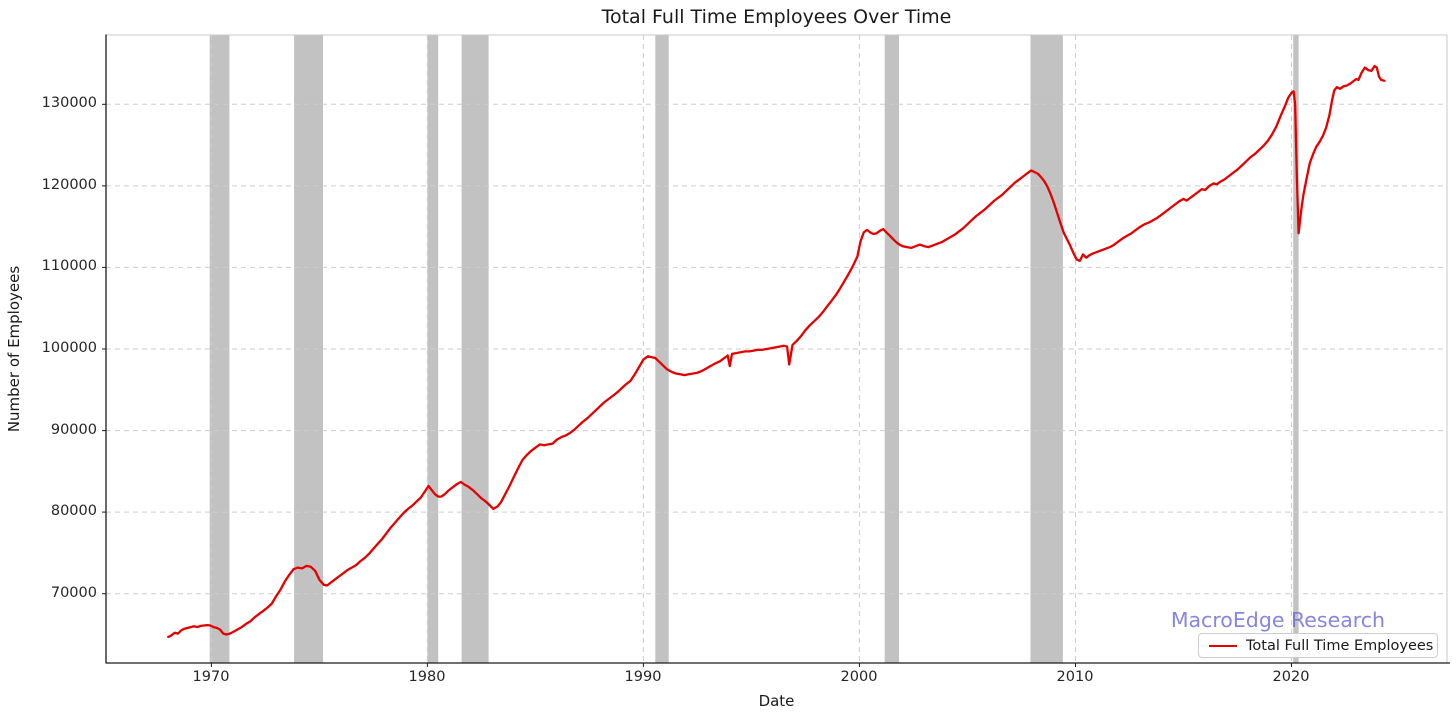 The height and width of the screenshot is (723, 1456). What do you see at coordinates (211, 677) in the screenshot?
I see `x-tick-label: 1970` at bounding box center [211, 677].